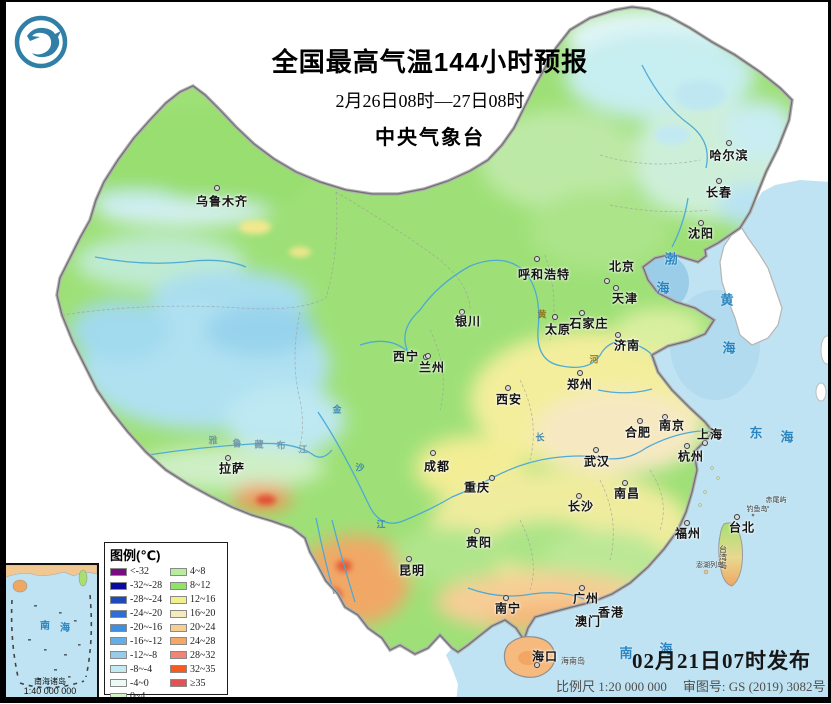 The image size is (831, 704). I want to click on legend-row: 24~28, so click(192, 641).